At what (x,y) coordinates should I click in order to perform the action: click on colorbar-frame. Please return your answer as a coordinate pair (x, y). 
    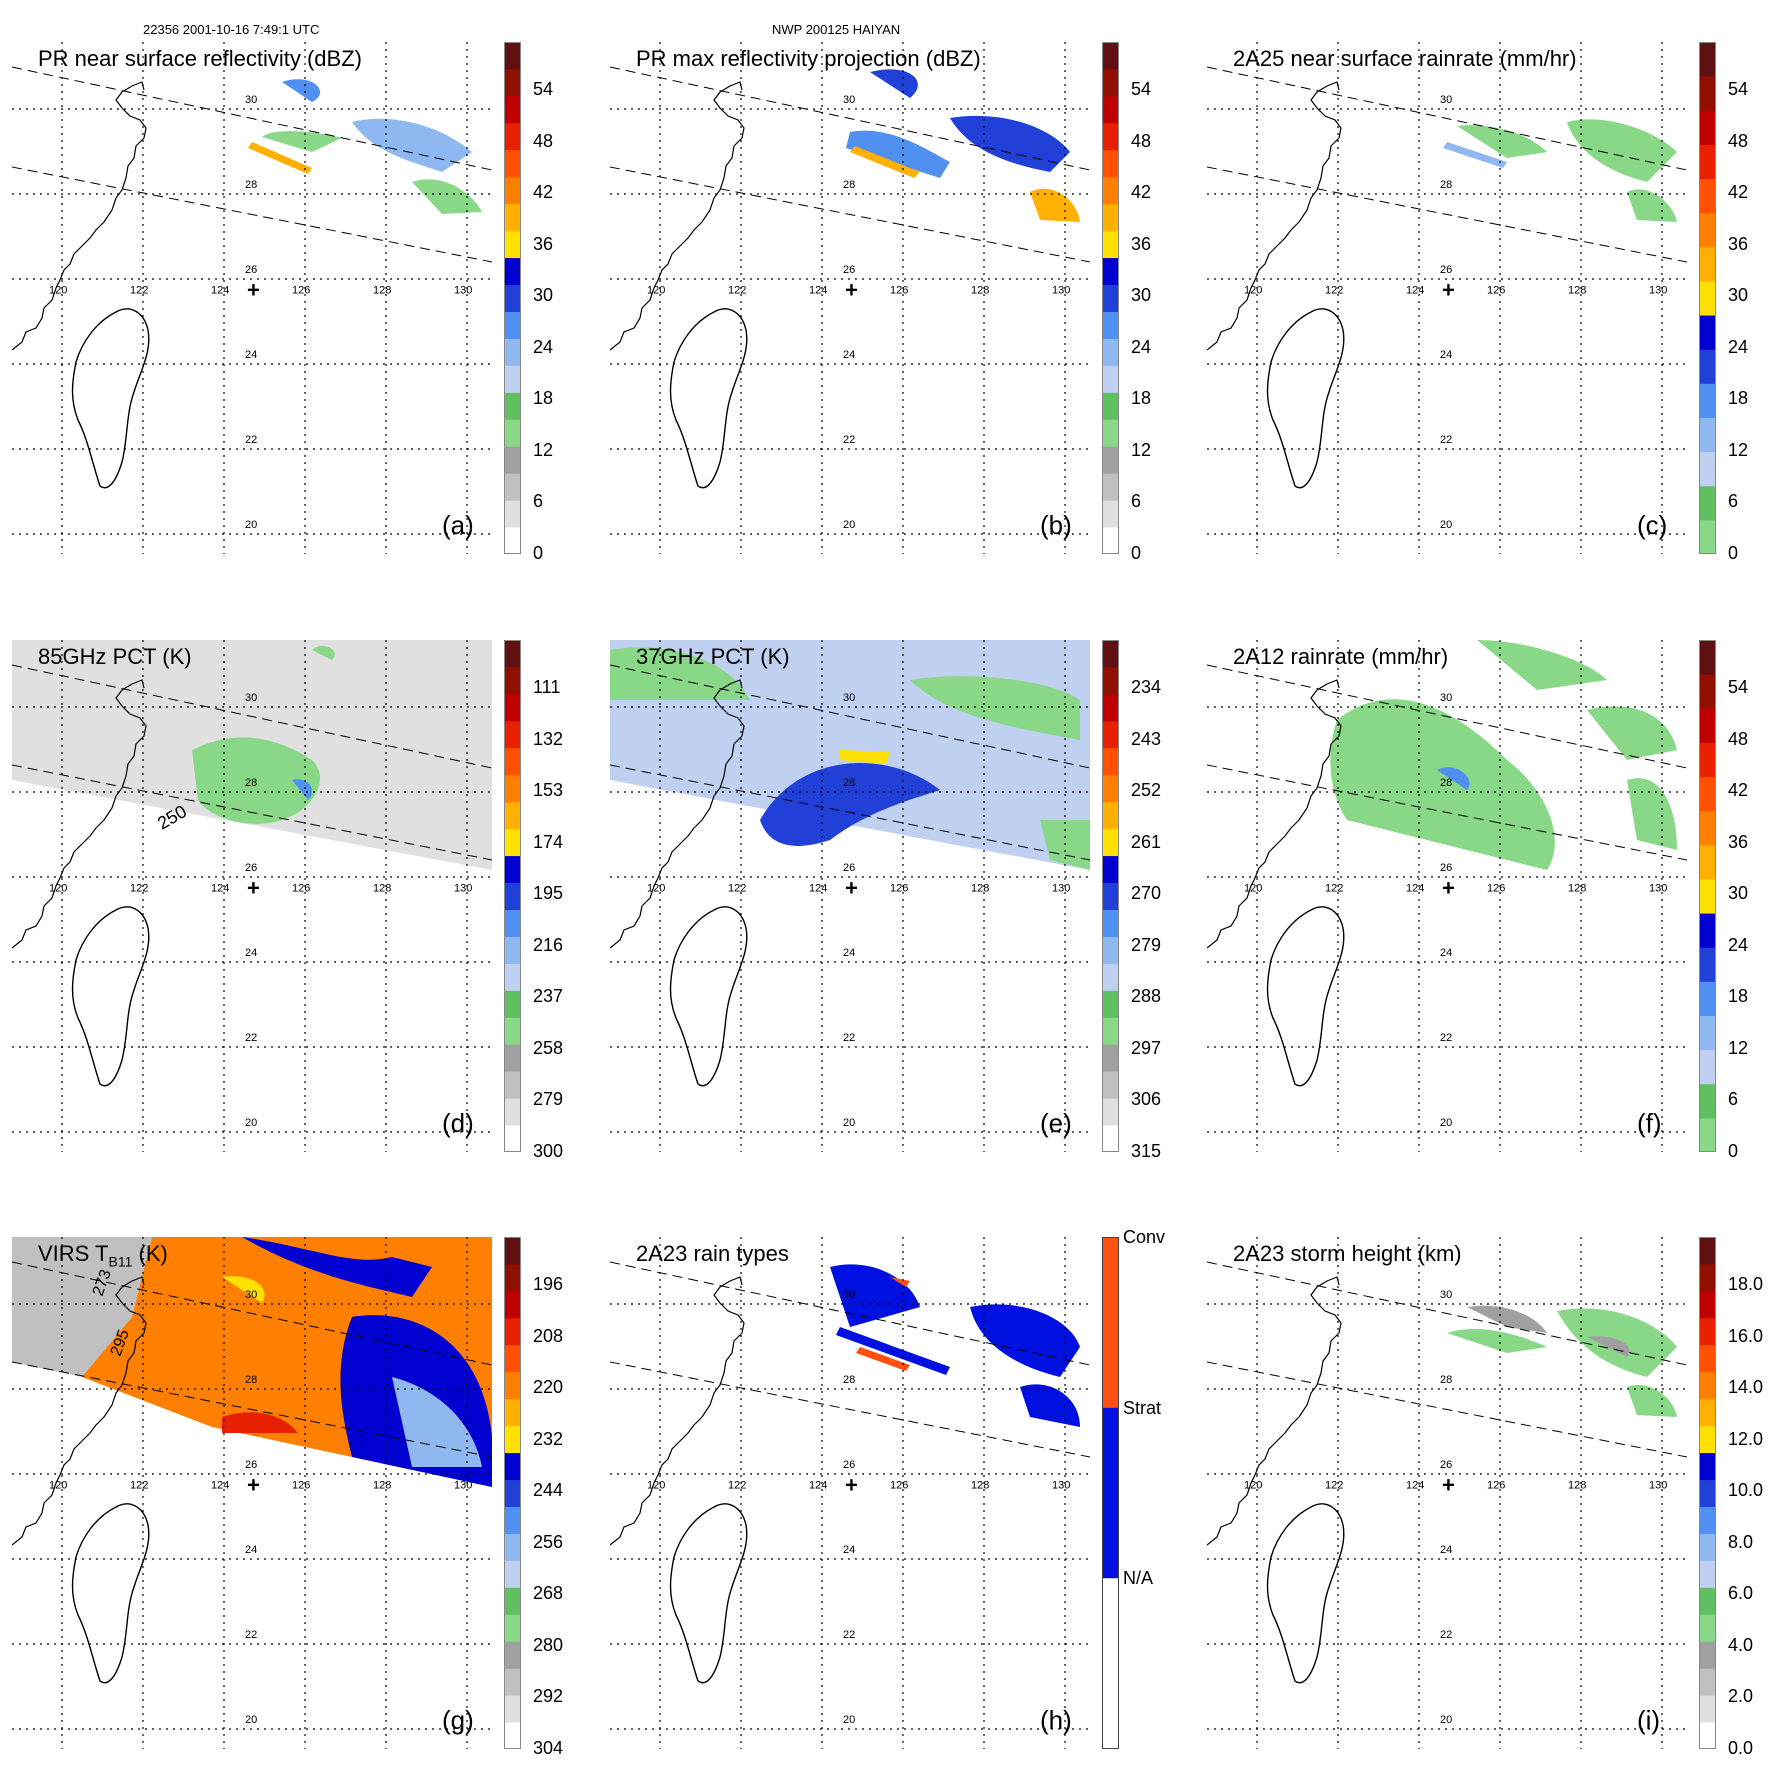
    Looking at the image, I should click on (1707, 1493).